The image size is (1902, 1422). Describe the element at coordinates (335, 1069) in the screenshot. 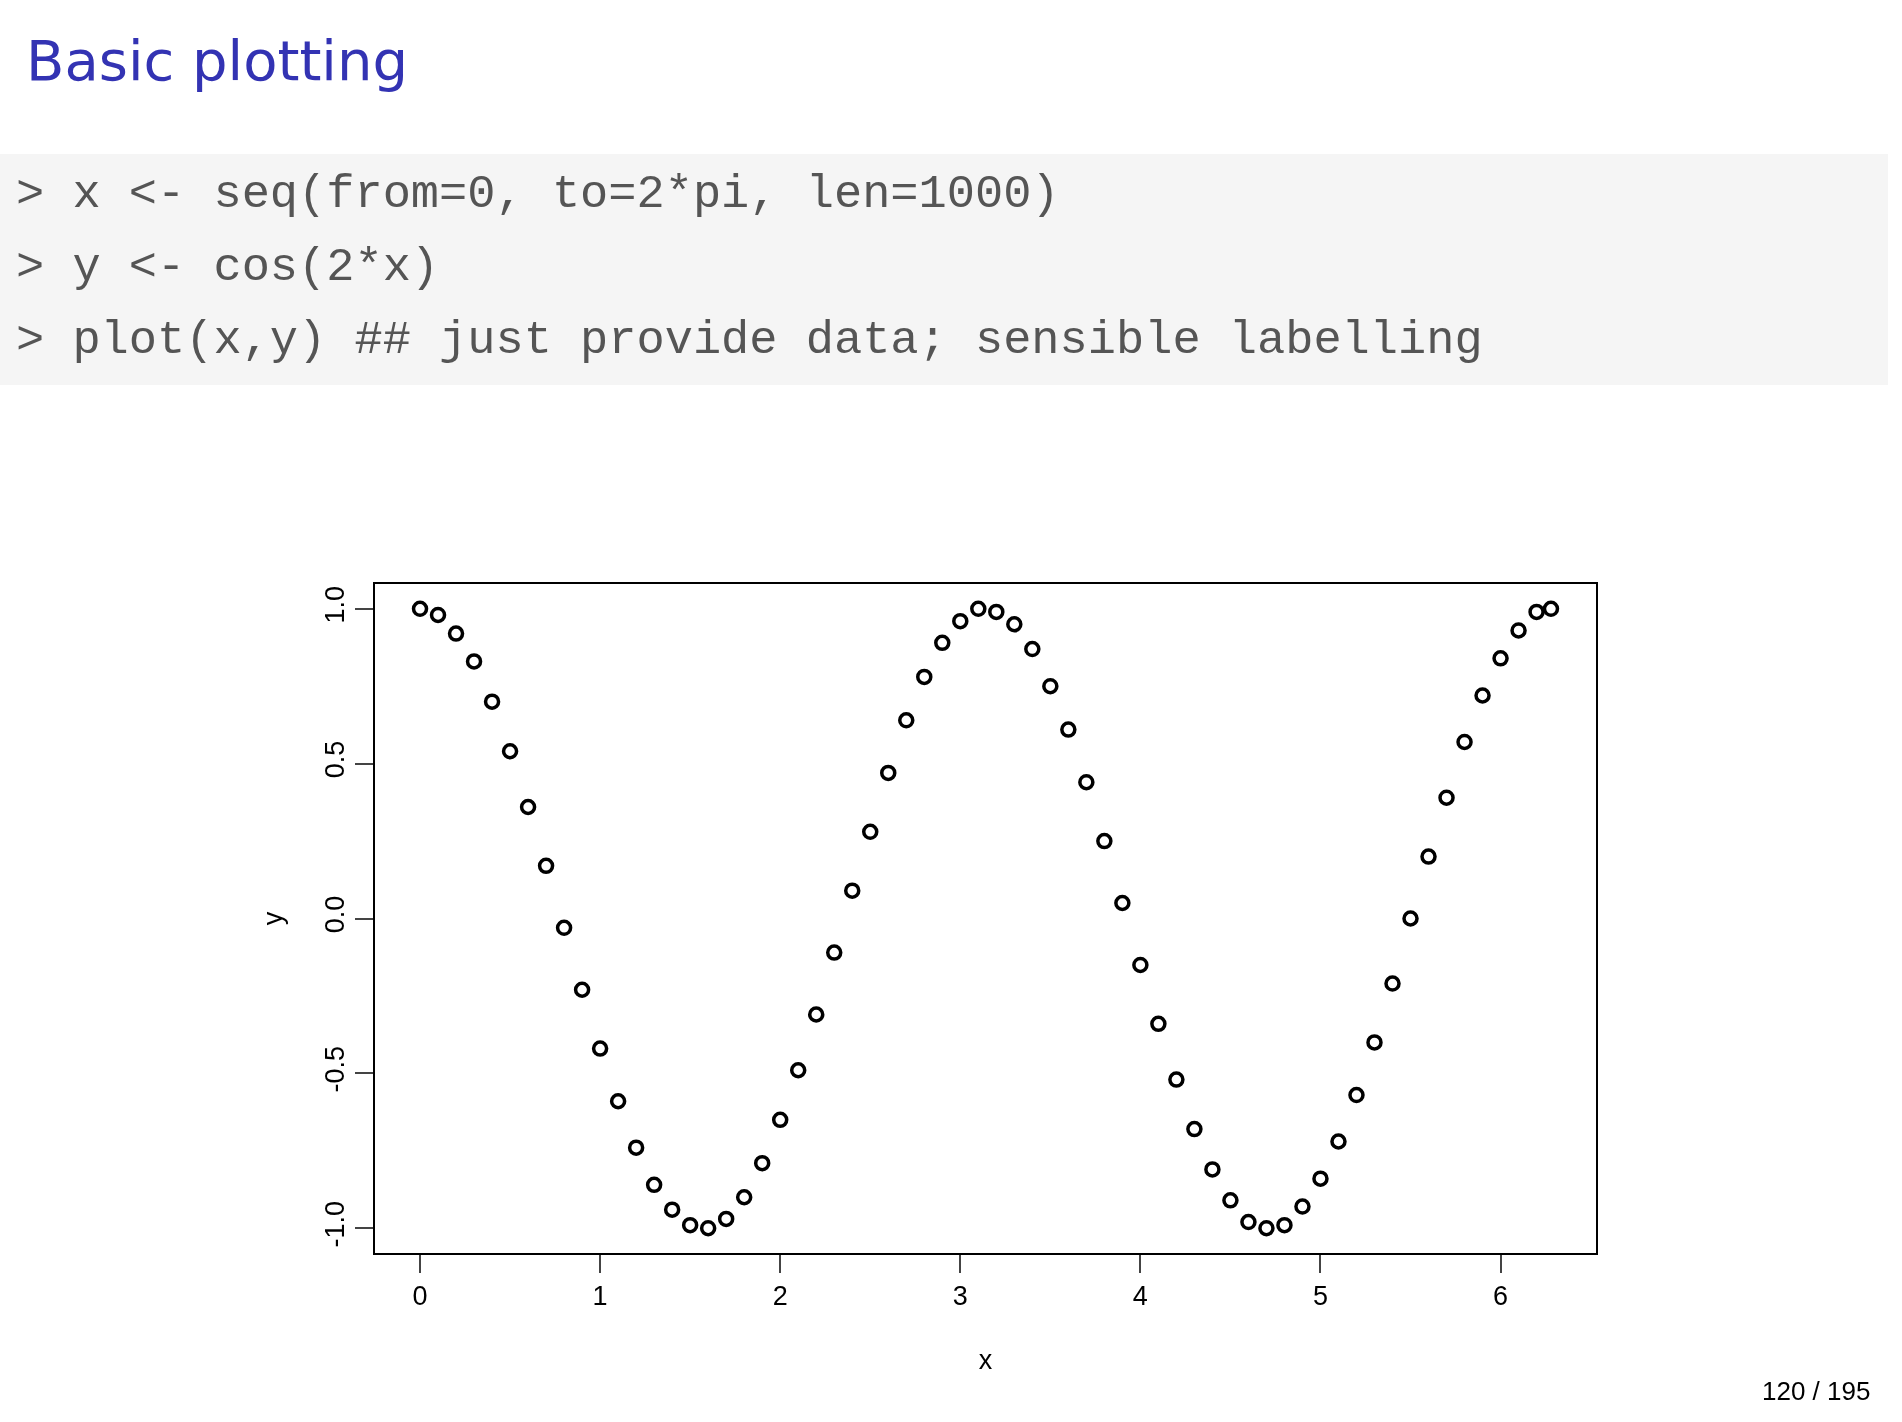

I see `y-tick-label: -0.5` at that location.